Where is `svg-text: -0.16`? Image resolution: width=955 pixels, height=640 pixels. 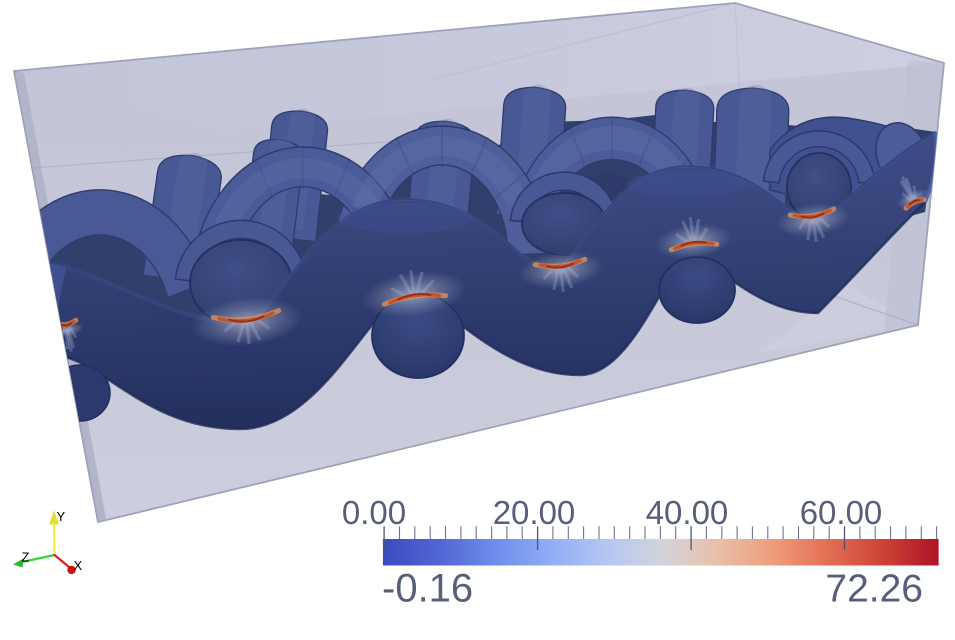 svg-text: -0.16 is located at coordinates (427, 589).